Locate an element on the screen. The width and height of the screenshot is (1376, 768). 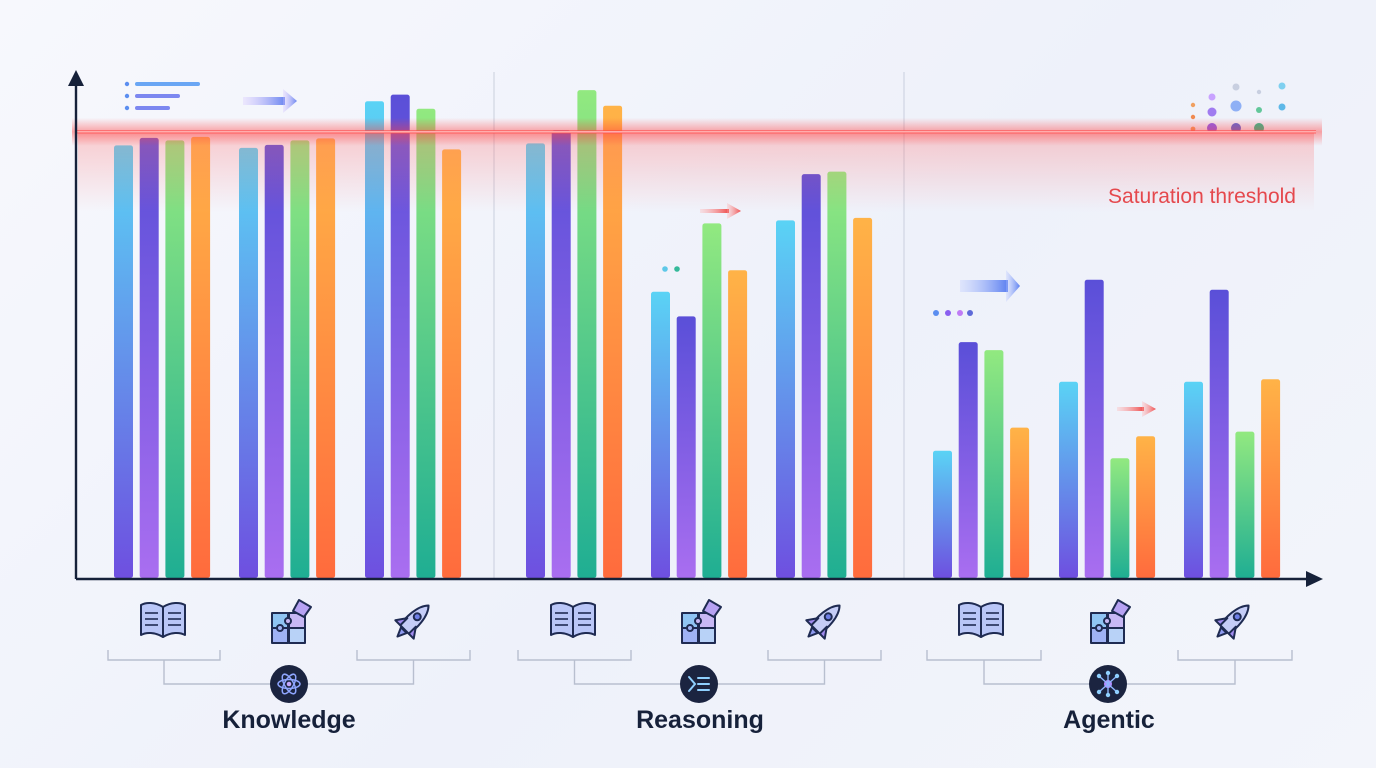
terminal-icon is located at coordinates (699, 684).